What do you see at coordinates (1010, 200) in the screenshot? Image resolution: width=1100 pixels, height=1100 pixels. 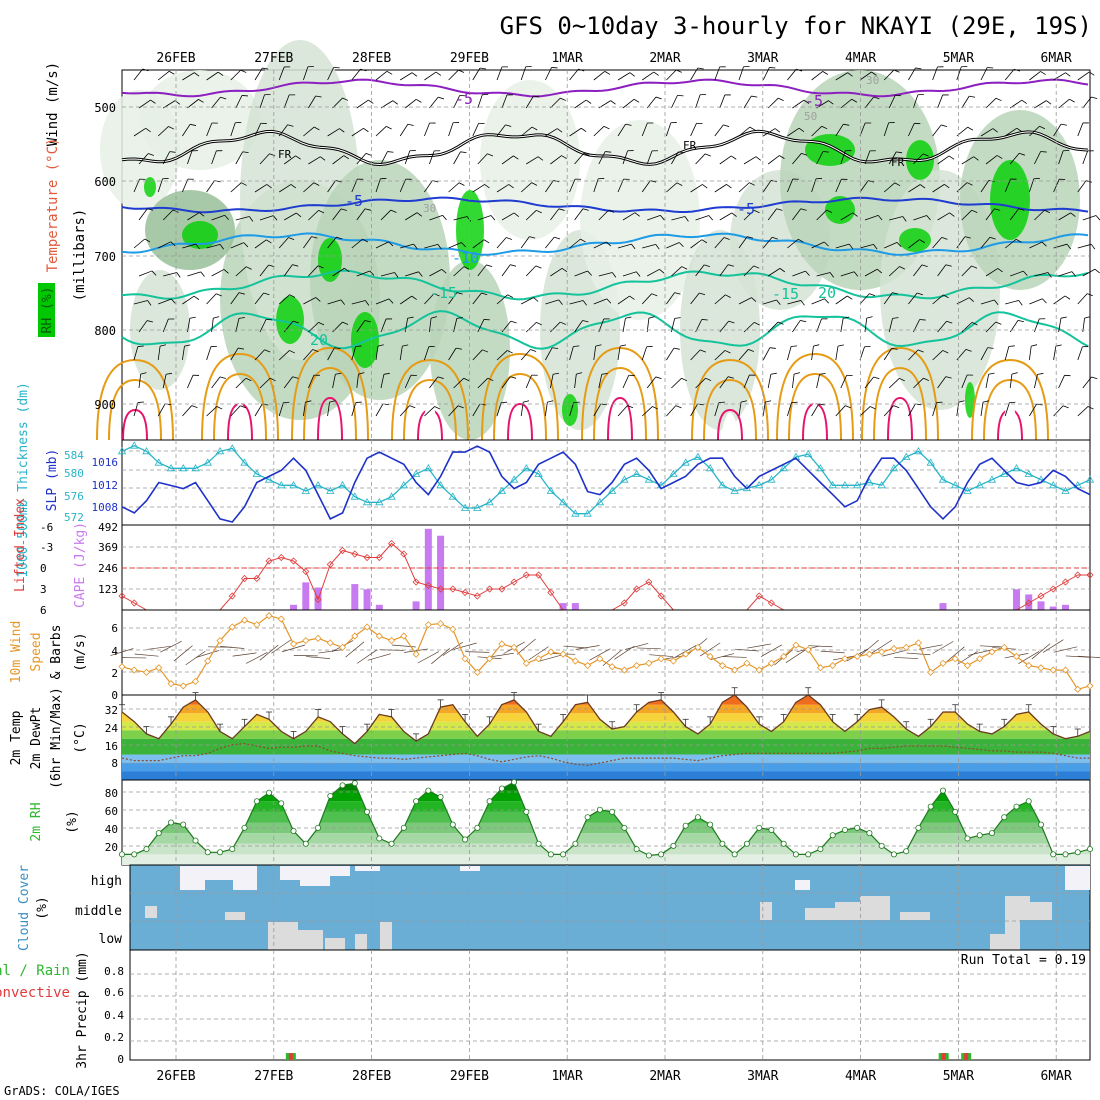 I see `rh-high-area` at bounding box center [1010, 200].